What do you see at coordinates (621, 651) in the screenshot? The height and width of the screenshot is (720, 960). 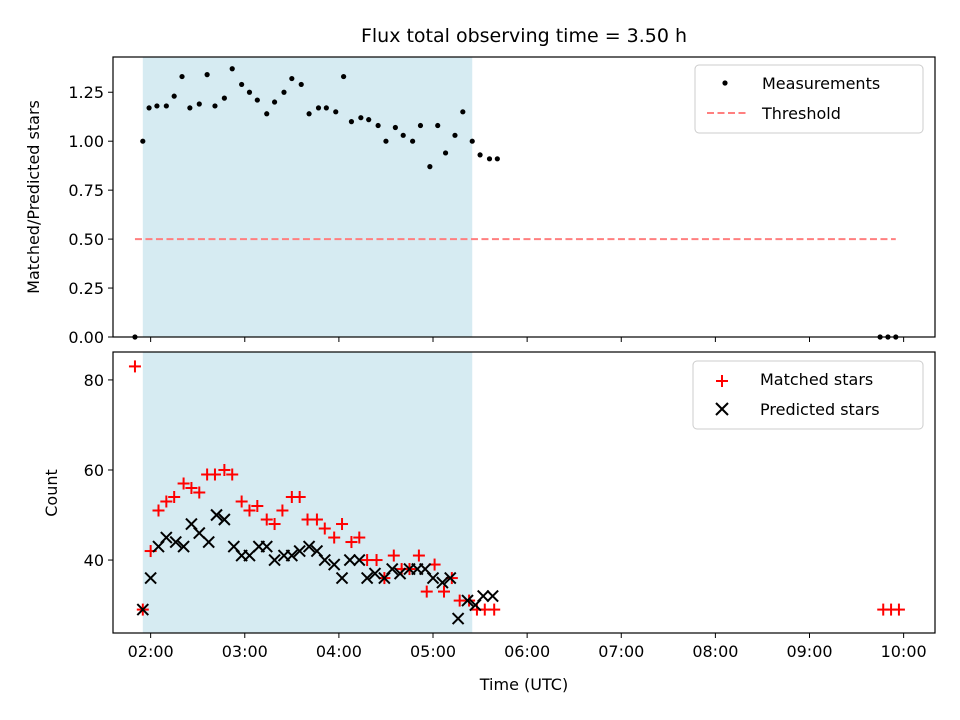 I see `x-tick-label: 07:00` at bounding box center [621, 651].